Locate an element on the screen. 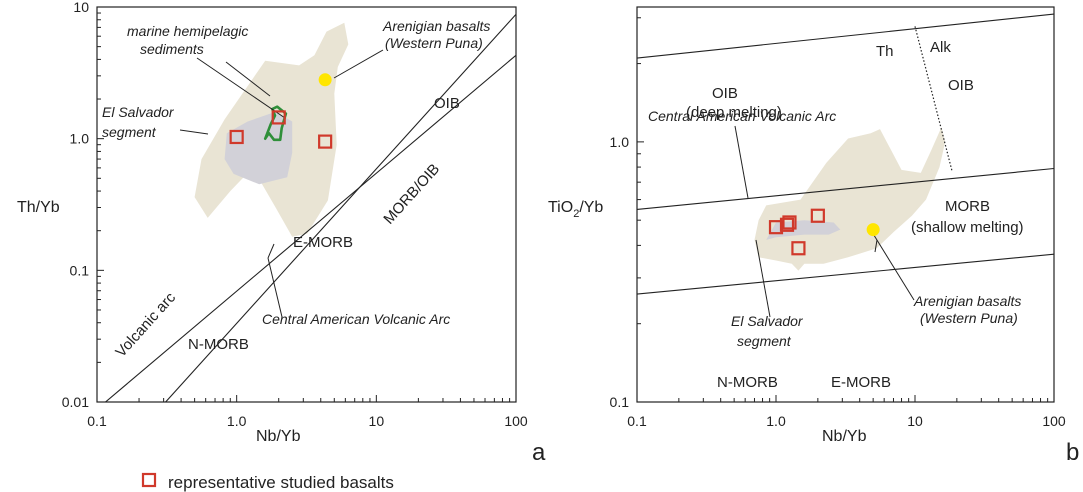 Image resolution: width=1083 pixels, height=492 pixels. legend-label: representative studied basalts is located at coordinates (281, 482).